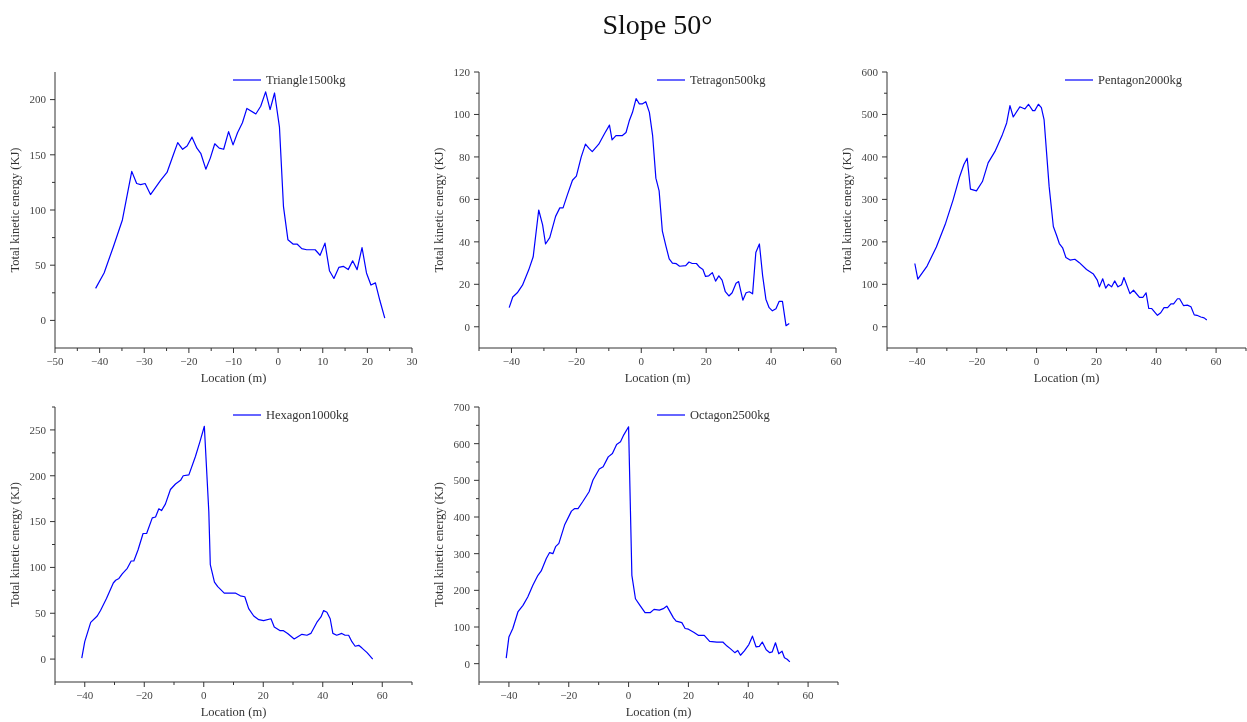  I want to click on legend-label: Tetragon500kg, so click(728, 80).